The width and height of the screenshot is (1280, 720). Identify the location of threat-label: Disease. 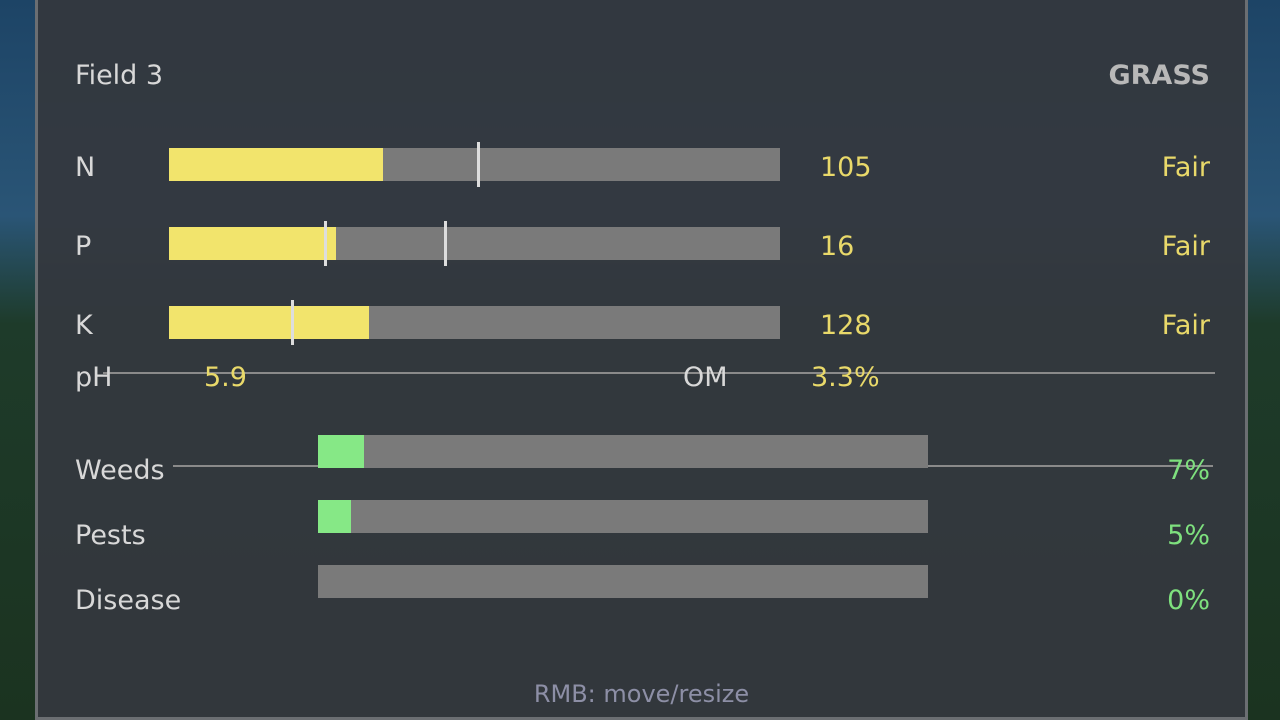
(128, 600).